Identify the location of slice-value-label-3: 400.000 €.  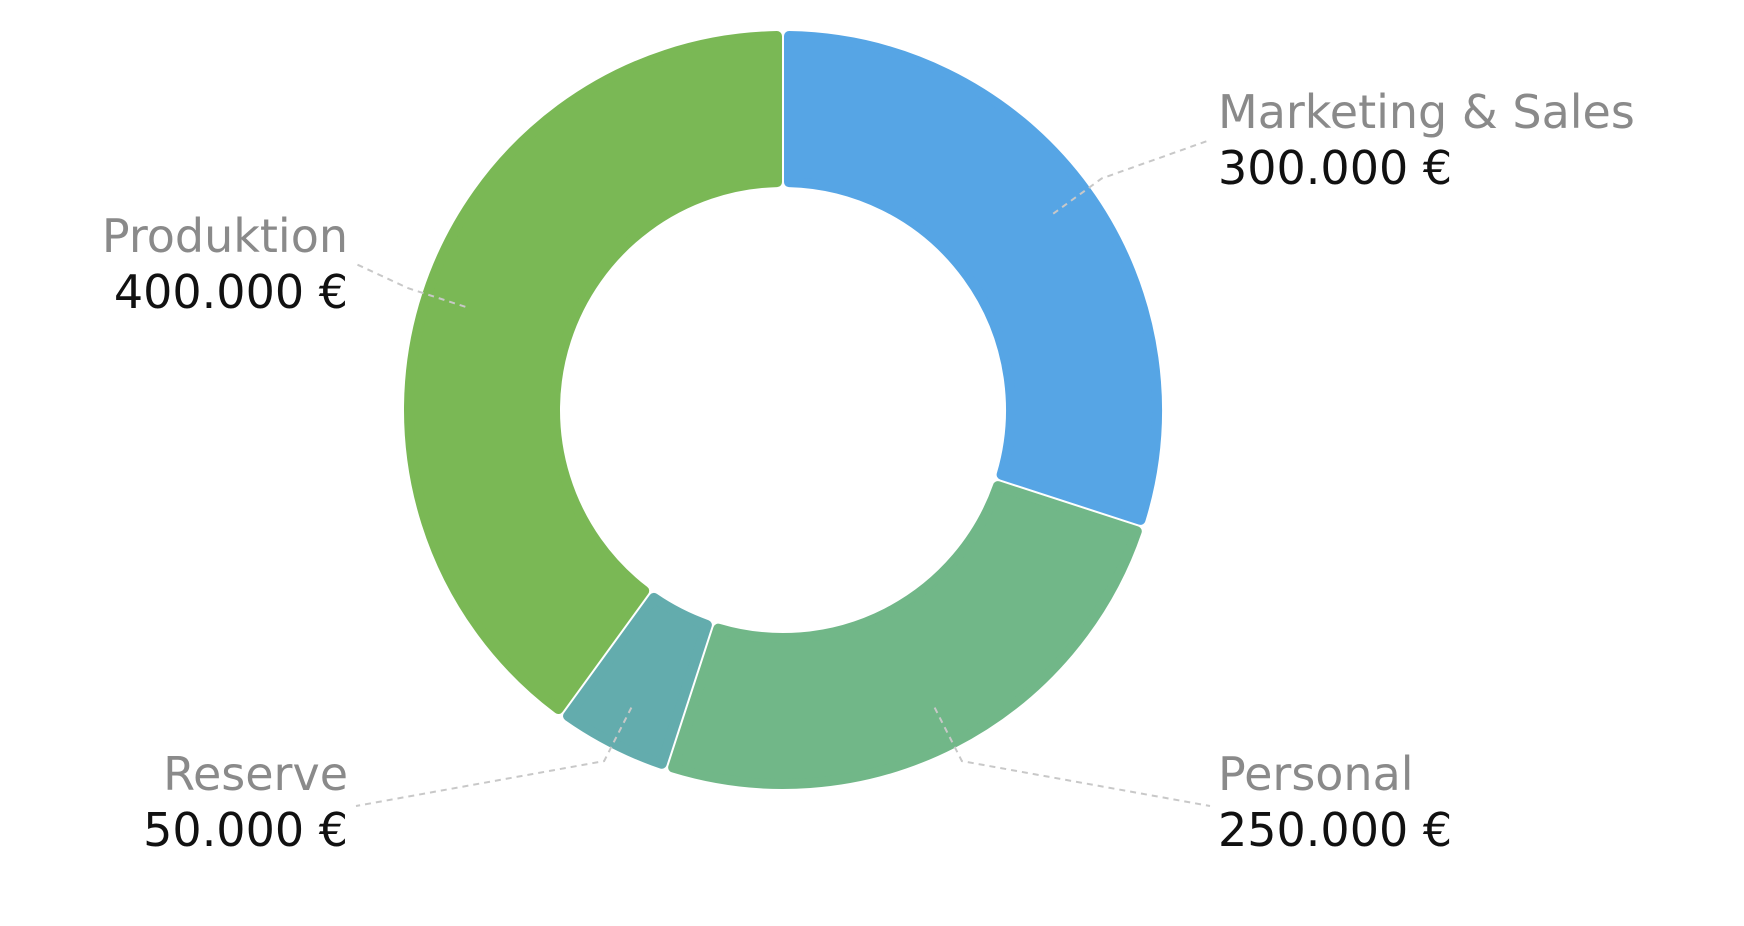
(231, 292).